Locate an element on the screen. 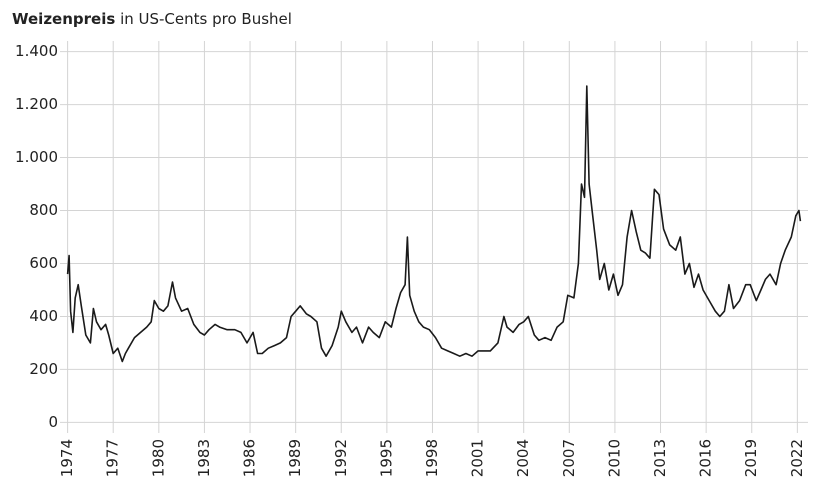 The height and width of the screenshot is (483, 820). x-tick-label: 1989 is located at coordinates (295, 458).